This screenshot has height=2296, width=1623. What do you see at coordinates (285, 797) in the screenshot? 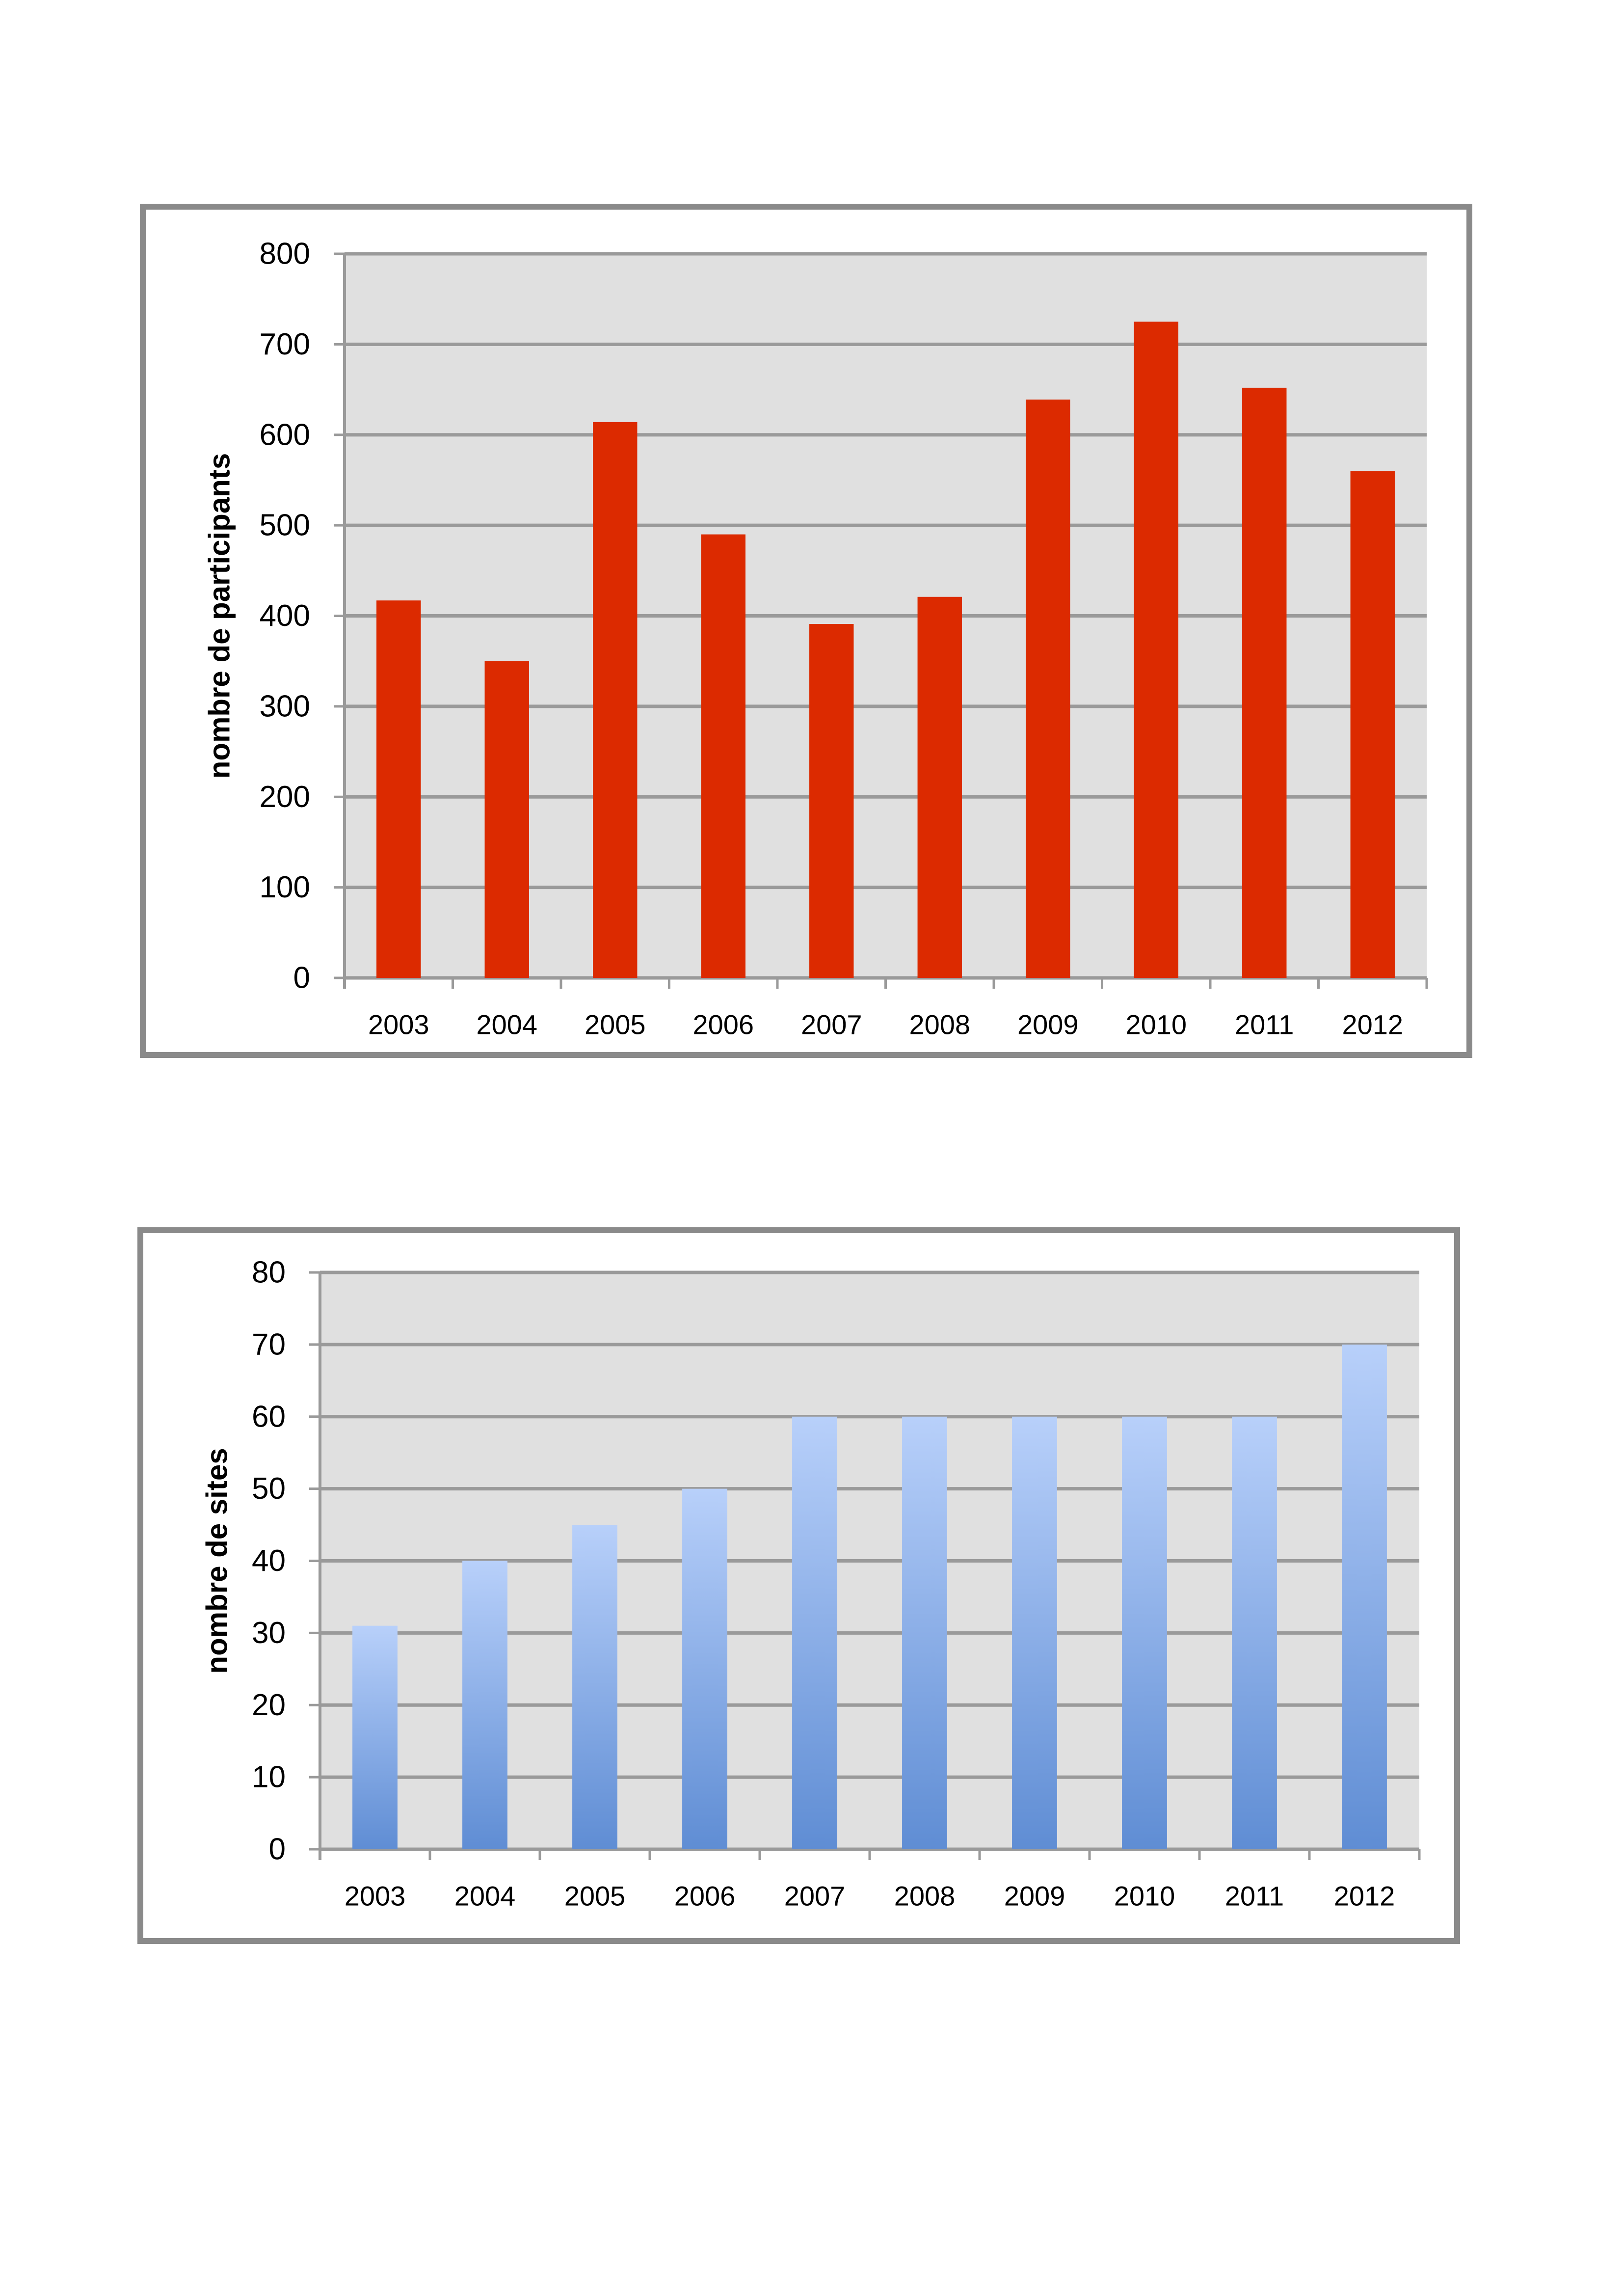
I see `y-tick-label: 200` at bounding box center [285, 797].